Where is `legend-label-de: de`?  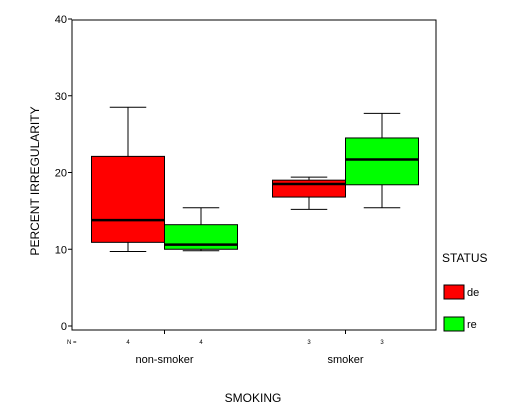
legend-label-de: de is located at coordinates (473, 293).